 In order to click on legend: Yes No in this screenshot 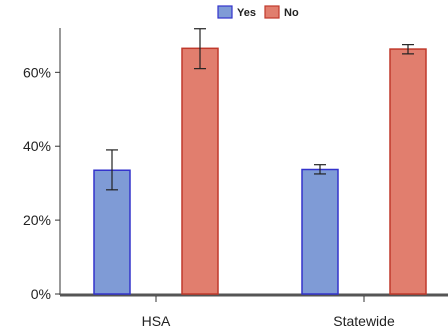, I will do `click(258, 12)`.